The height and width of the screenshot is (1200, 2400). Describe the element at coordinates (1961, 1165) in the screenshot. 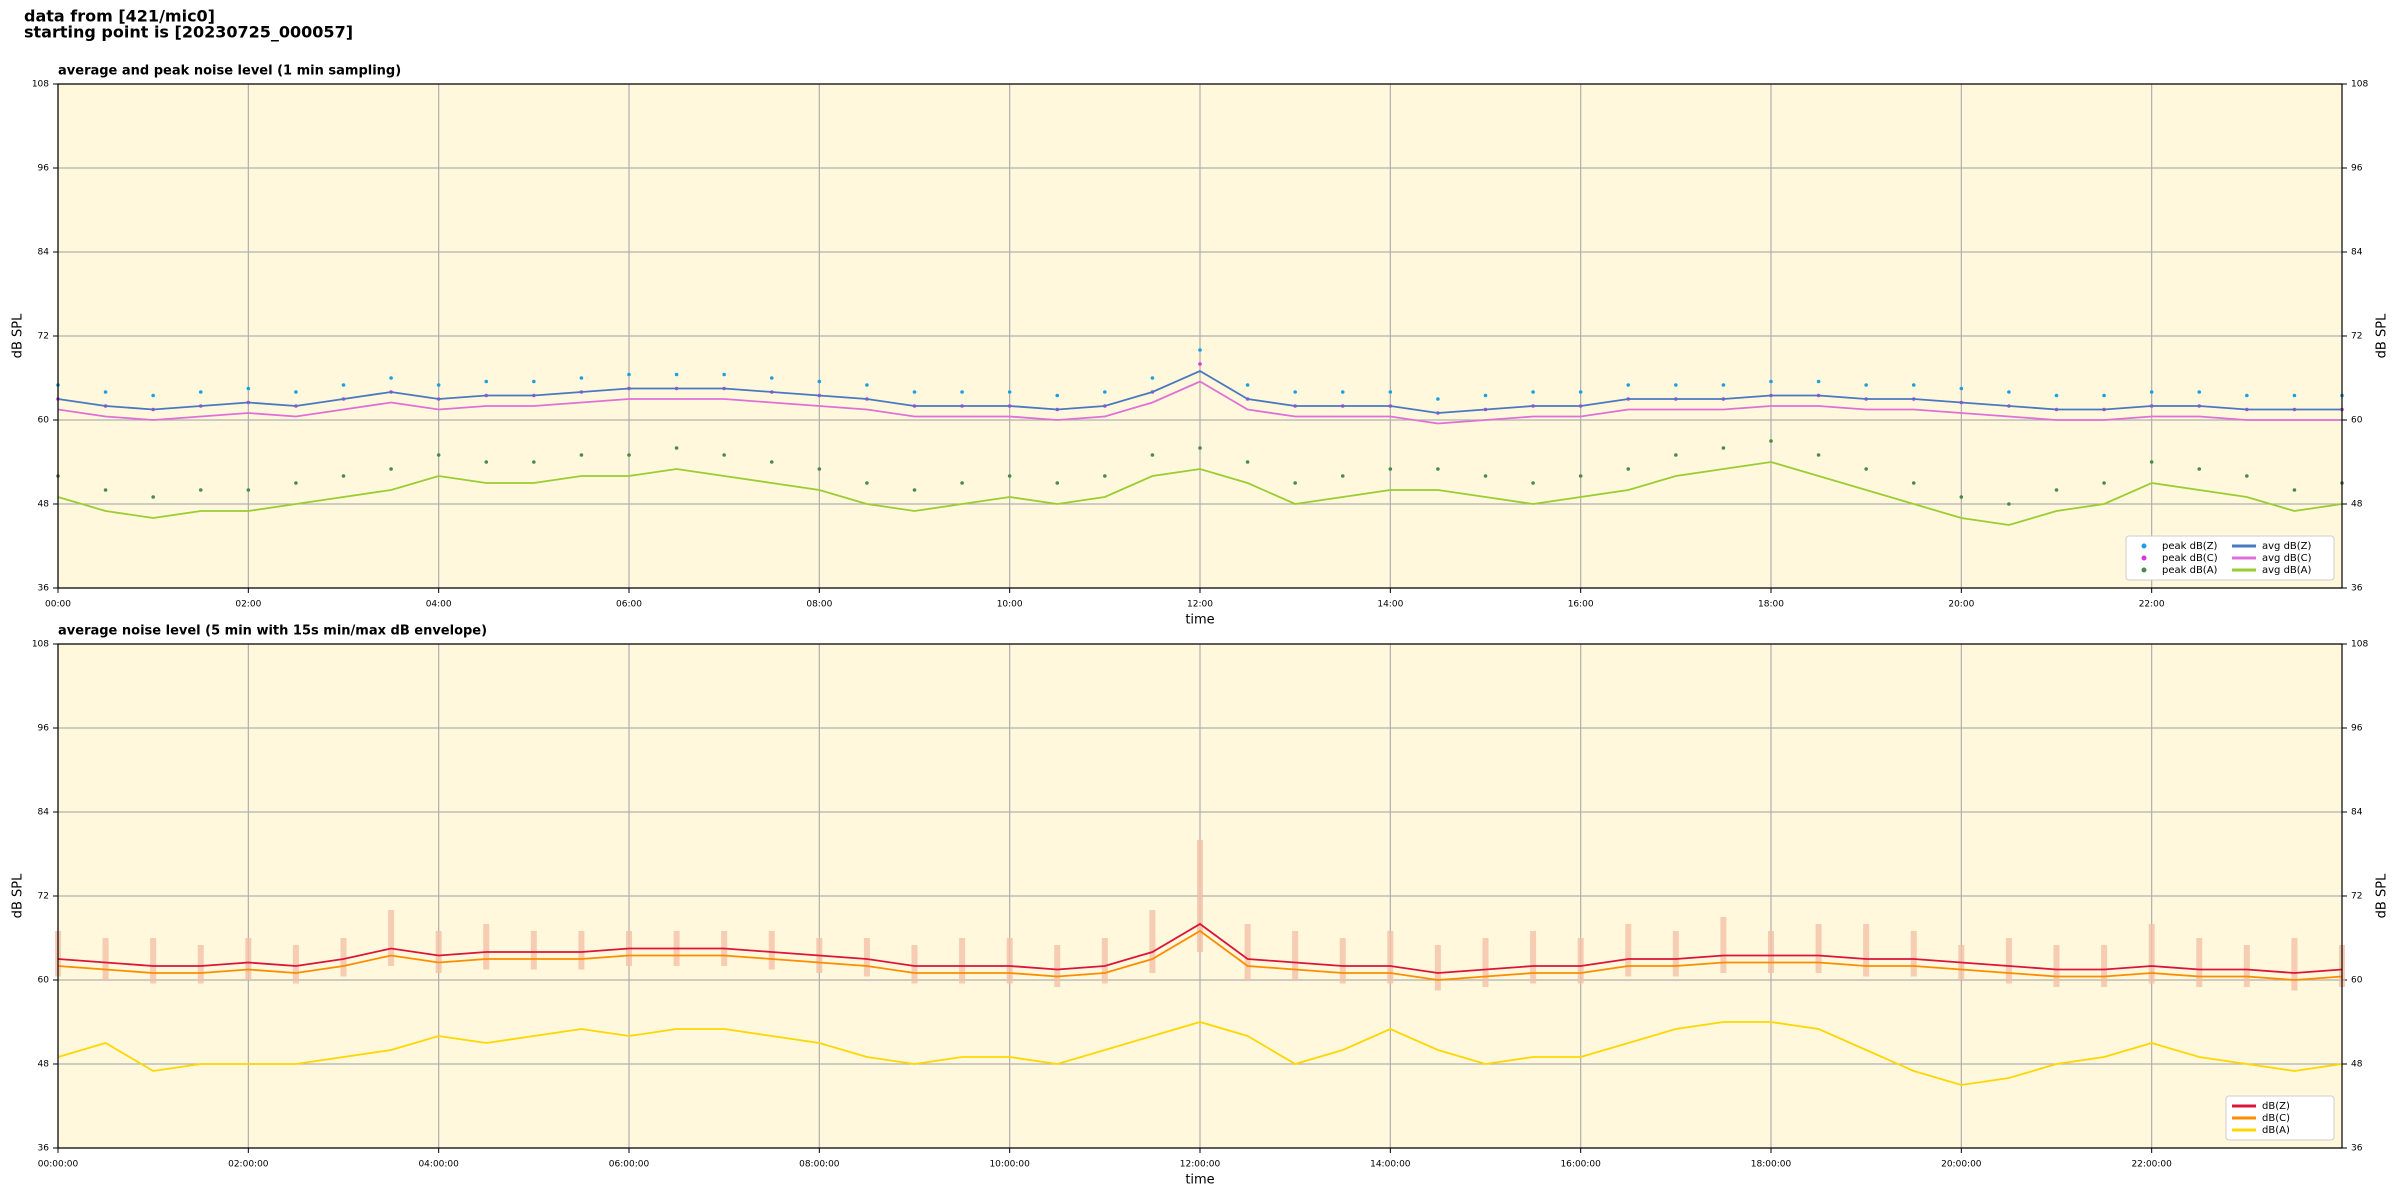

I see `x-tick-label: 20:00:00` at that location.